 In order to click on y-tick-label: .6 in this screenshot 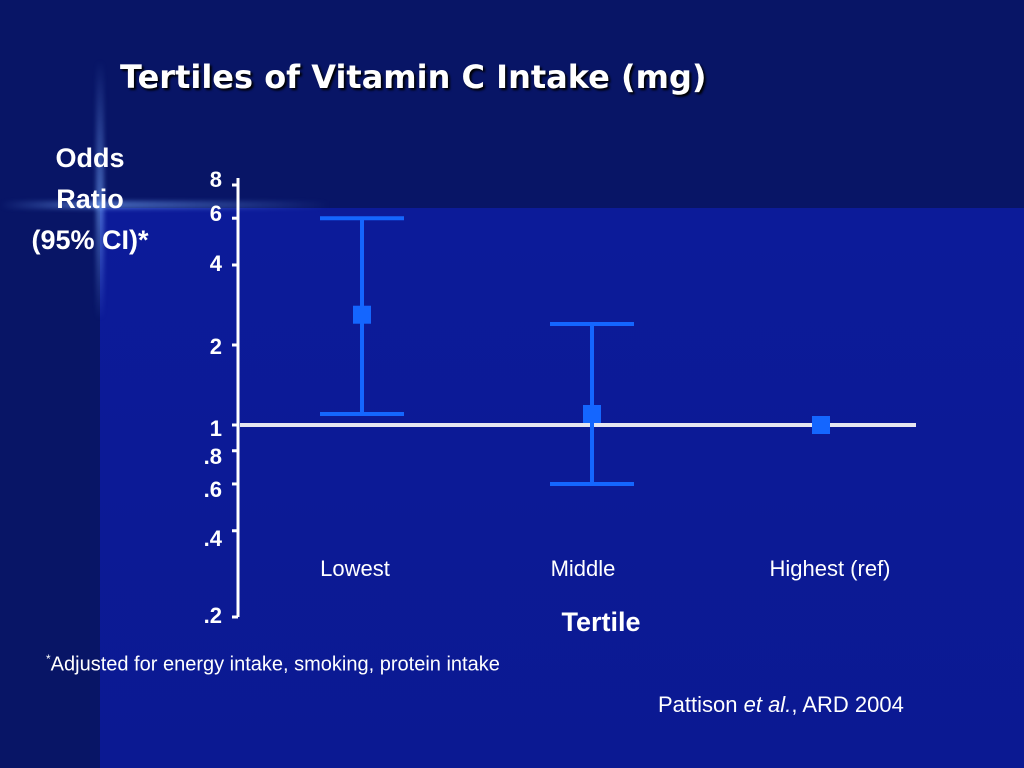, I will do `click(213, 489)`.